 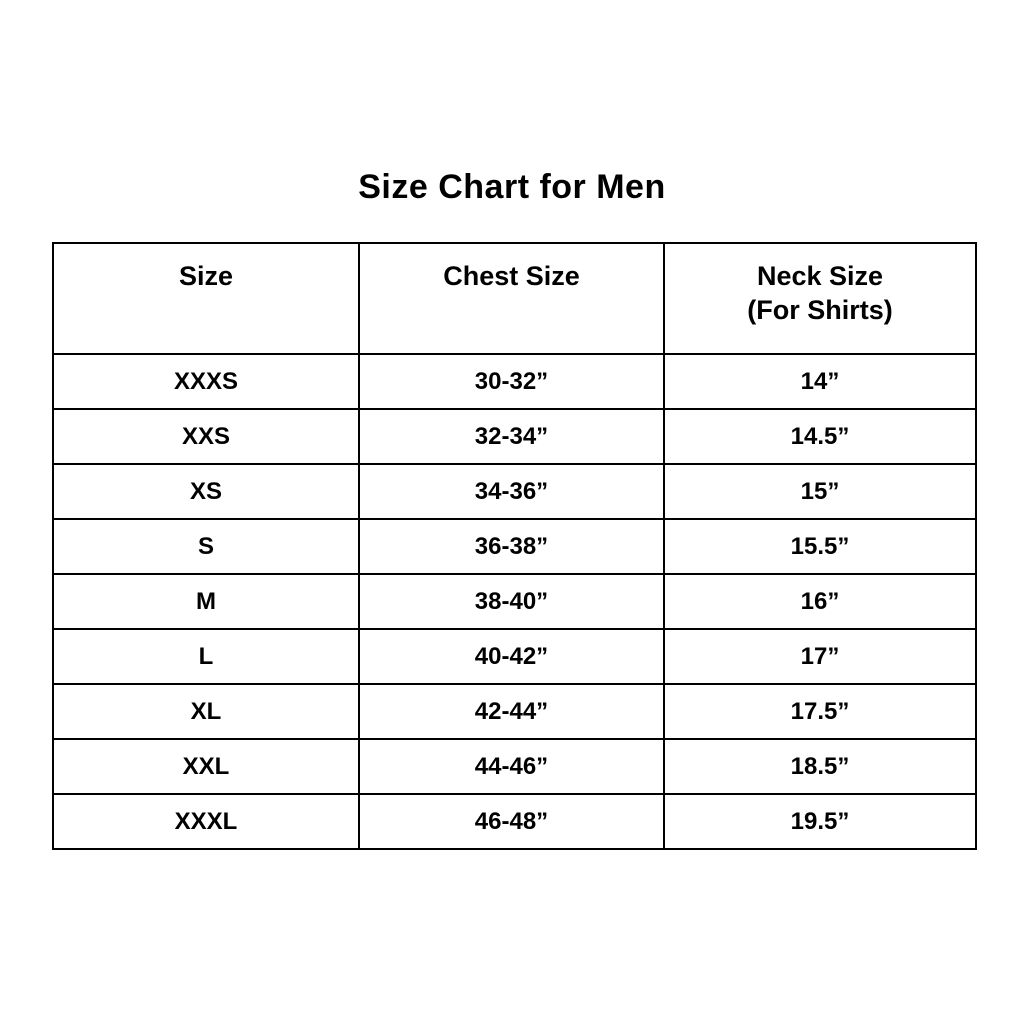 I want to click on size-cell: XS, so click(x=206, y=491).